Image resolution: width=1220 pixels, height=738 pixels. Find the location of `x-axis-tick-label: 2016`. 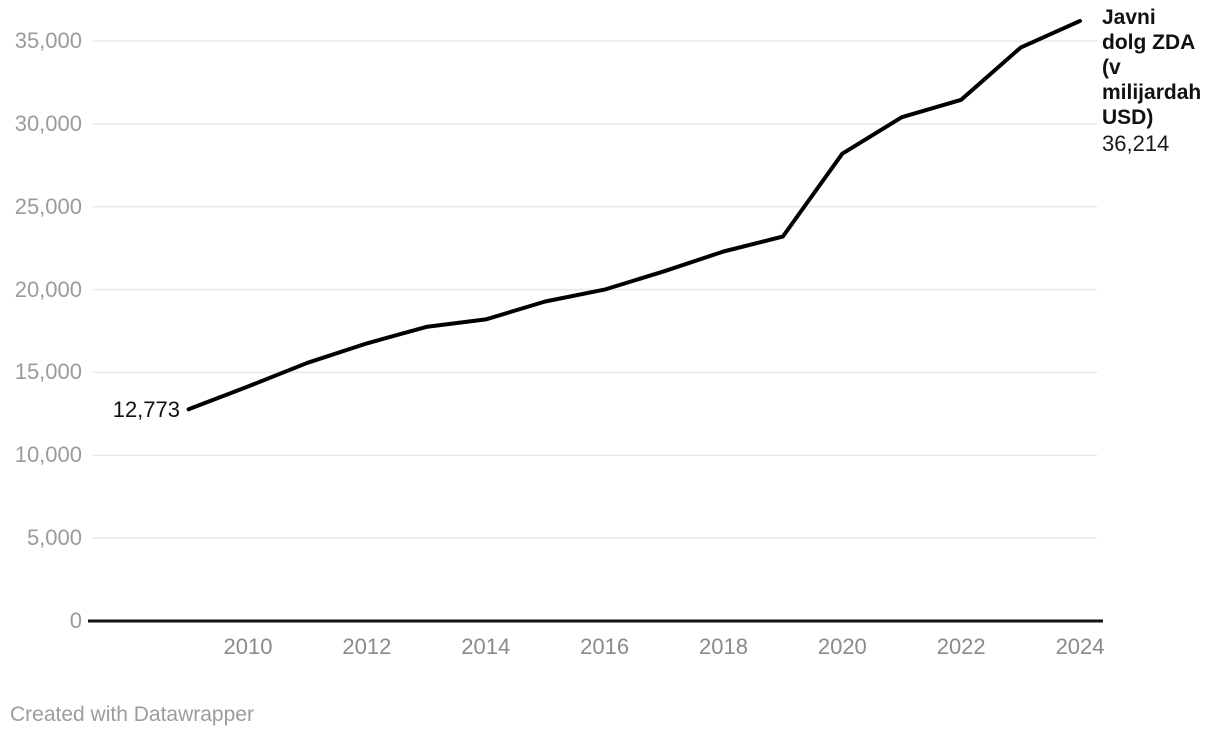

x-axis-tick-label: 2016 is located at coordinates (605, 646).